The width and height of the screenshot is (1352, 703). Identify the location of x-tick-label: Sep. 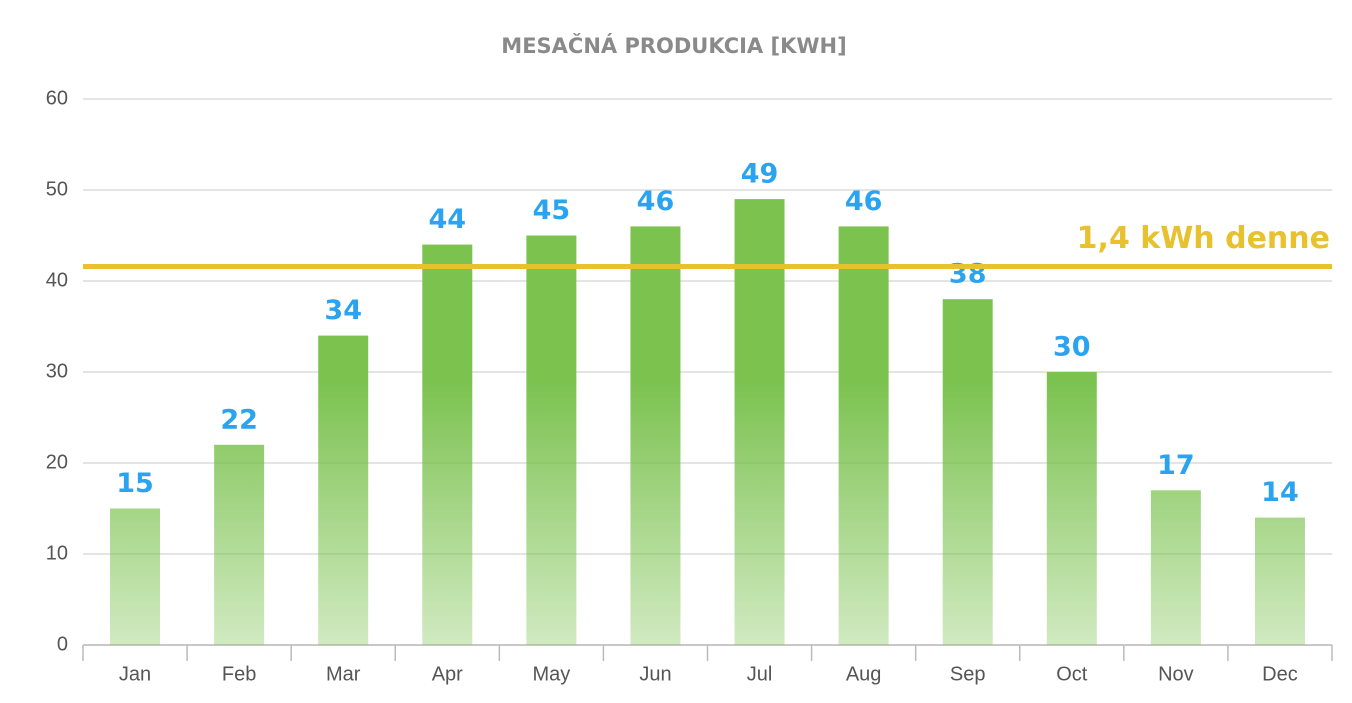
(968, 674).